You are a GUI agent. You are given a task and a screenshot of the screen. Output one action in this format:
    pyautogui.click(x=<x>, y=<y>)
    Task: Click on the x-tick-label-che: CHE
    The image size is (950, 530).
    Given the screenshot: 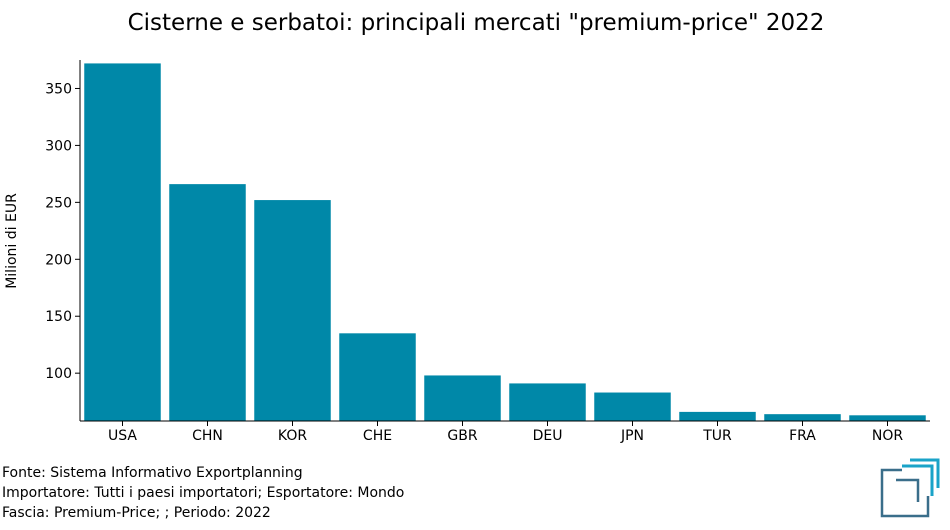 What is the action you would take?
    pyautogui.click(x=377, y=436)
    